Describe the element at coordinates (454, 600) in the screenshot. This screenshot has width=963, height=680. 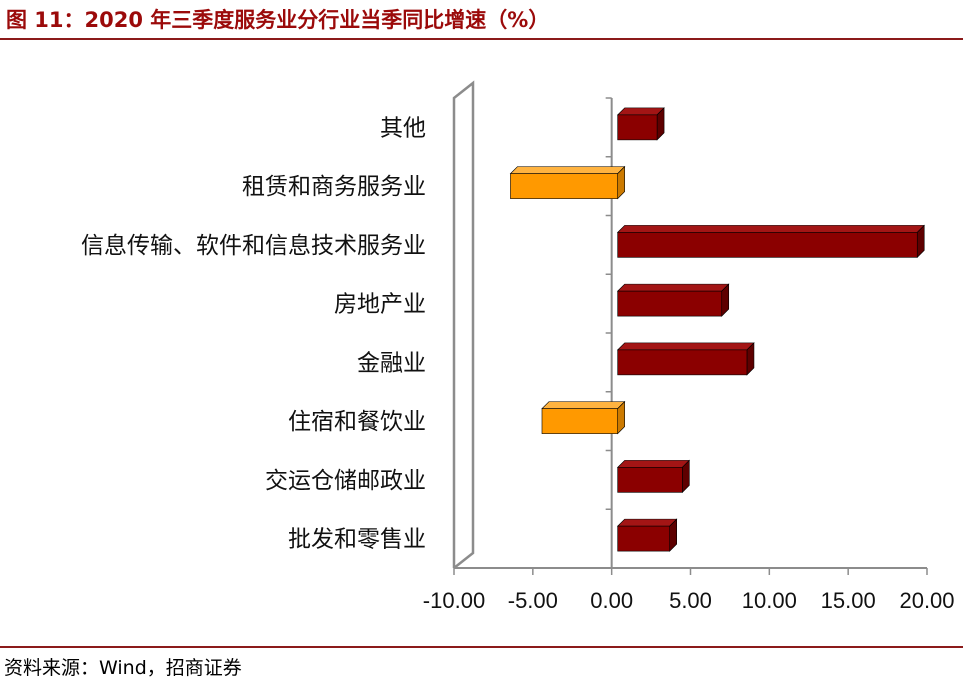
I see `x-tick-label: -10.00` at that location.